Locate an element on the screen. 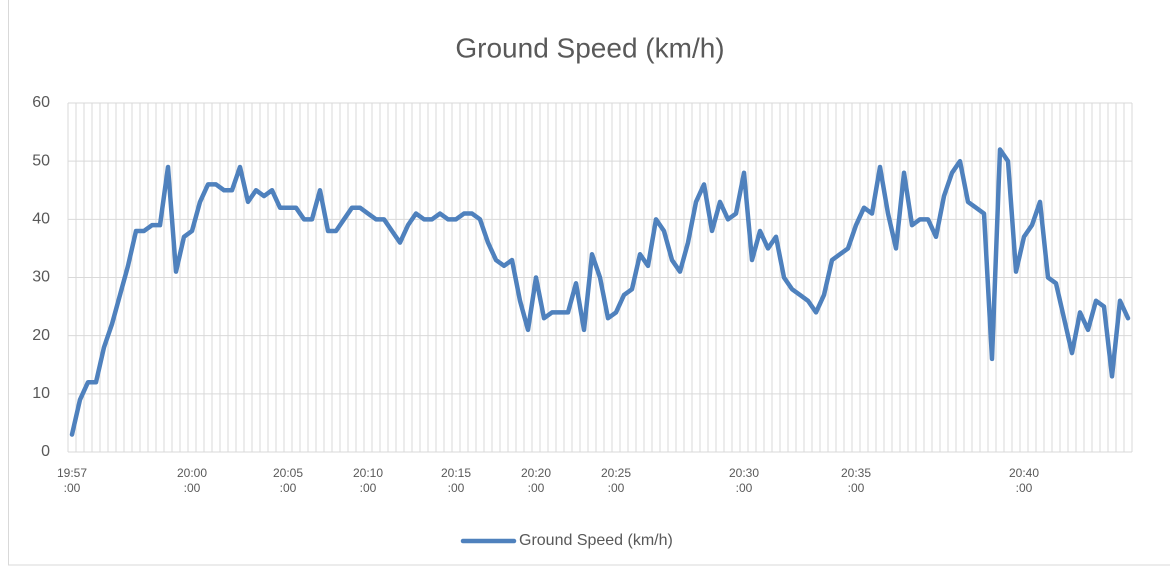  x-tick-label: 20:30:00 is located at coordinates (744, 480).